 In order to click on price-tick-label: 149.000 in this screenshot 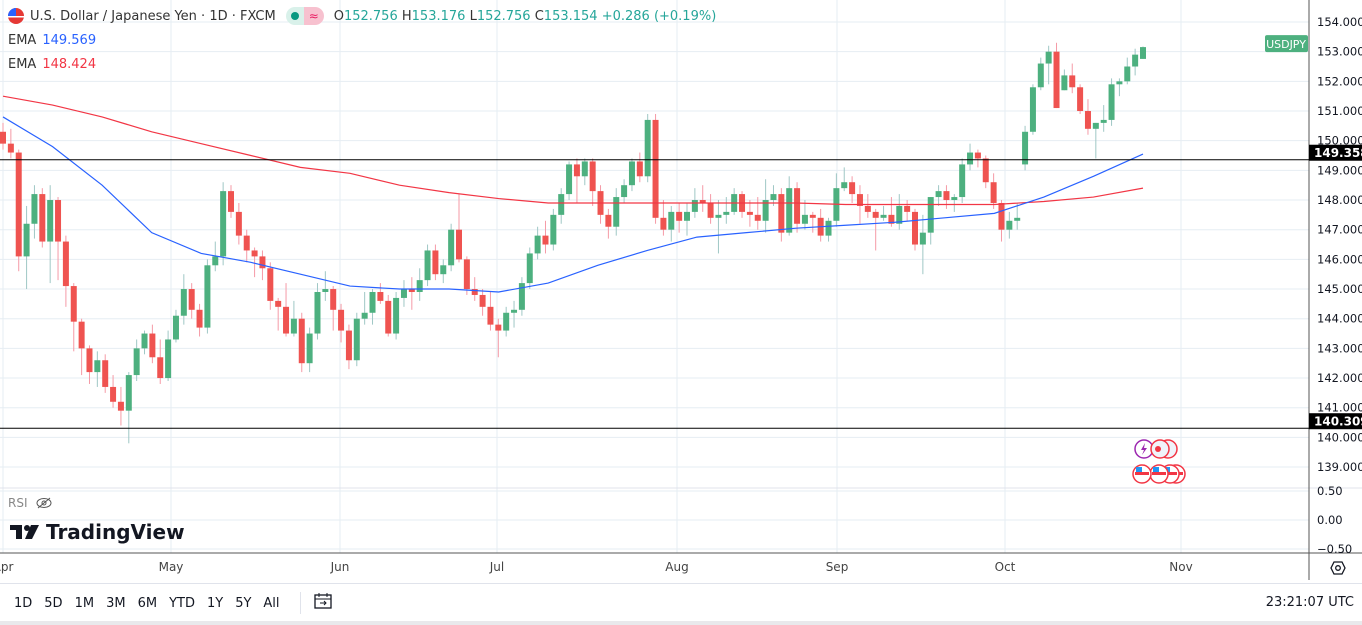, I will do `click(1339, 170)`.